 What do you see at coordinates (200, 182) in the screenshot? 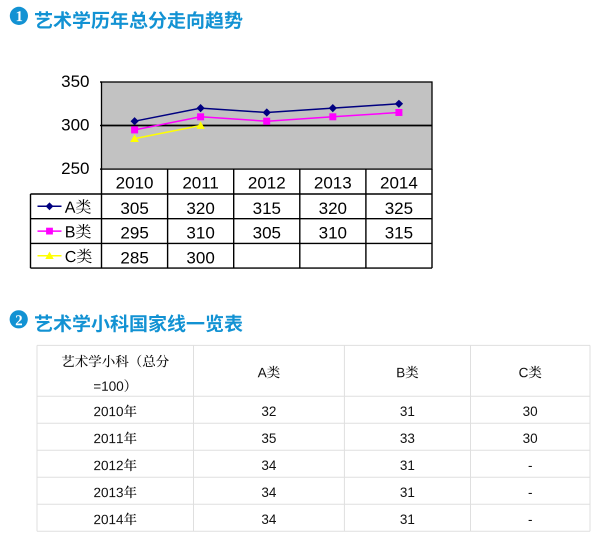
I see `svg-text: 2011` at bounding box center [200, 182].